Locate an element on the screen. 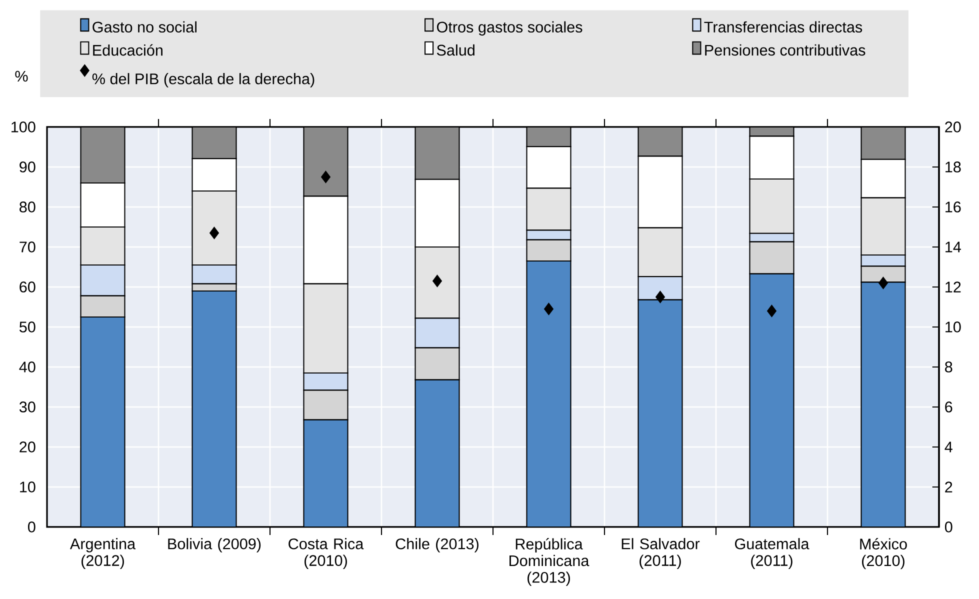 The height and width of the screenshot is (599, 979). y-tick-label: 100 is located at coordinates (24, 127).